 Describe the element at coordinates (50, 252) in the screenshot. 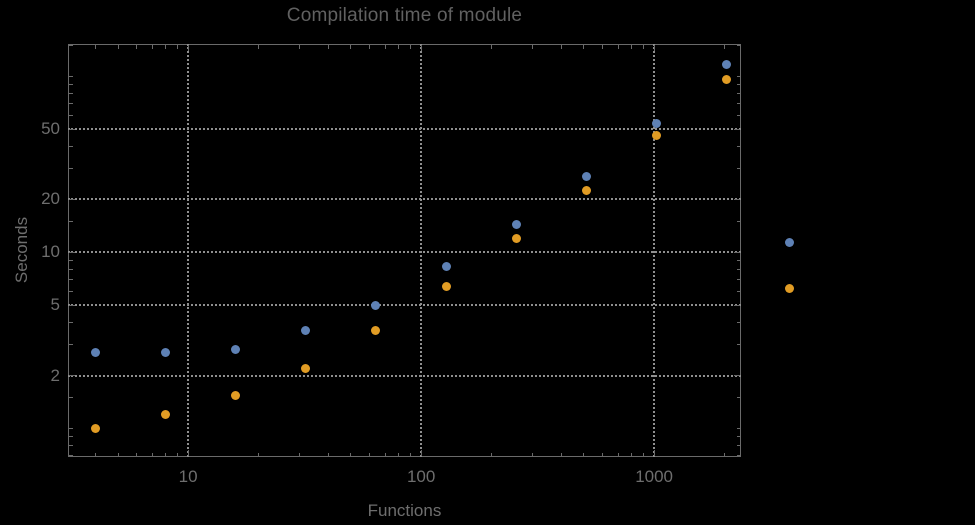

I see `y-tick-label: 10` at that location.